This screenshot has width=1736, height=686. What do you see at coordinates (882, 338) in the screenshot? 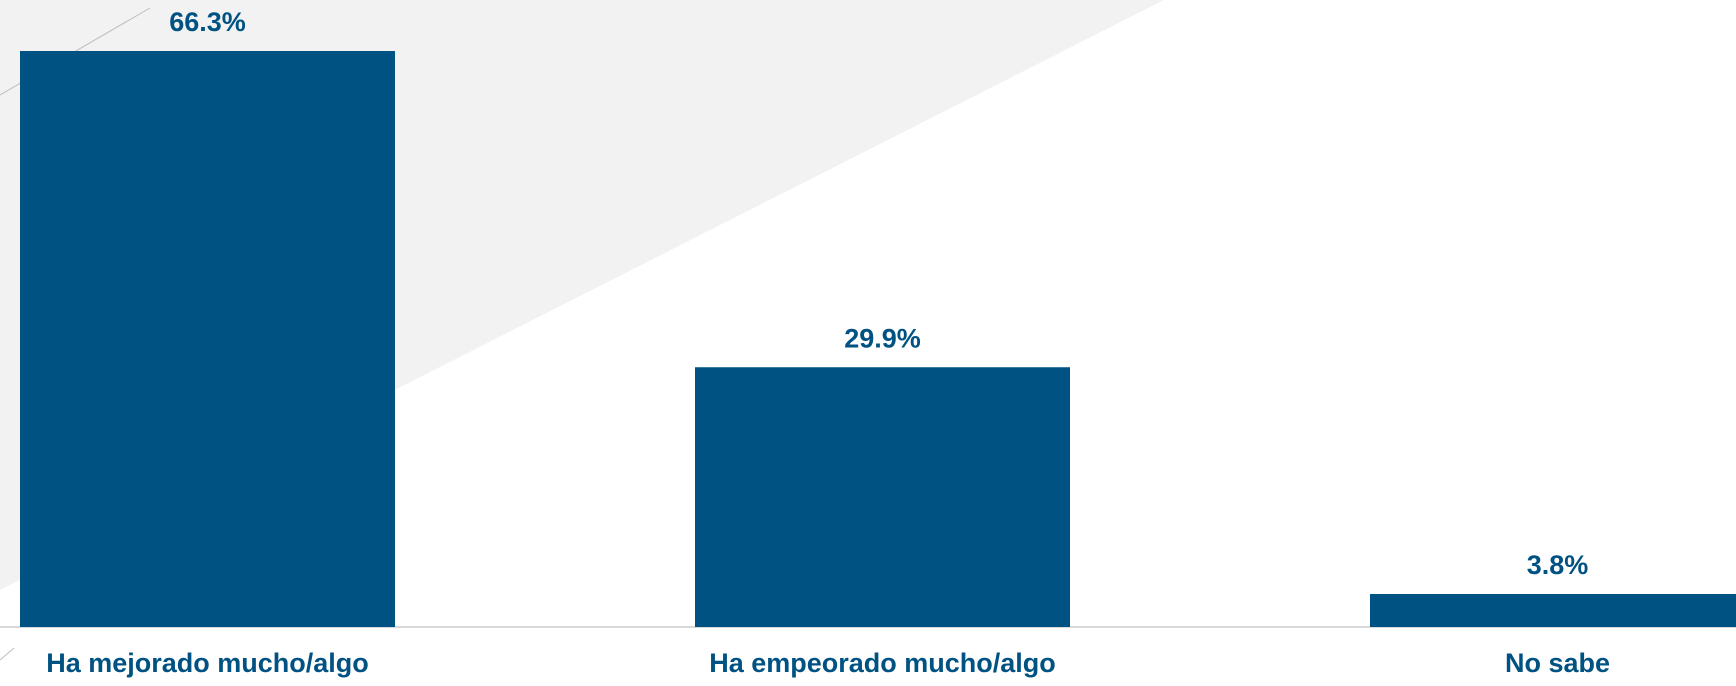
I see `value-label: 29.9%` at bounding box center [882, 338].